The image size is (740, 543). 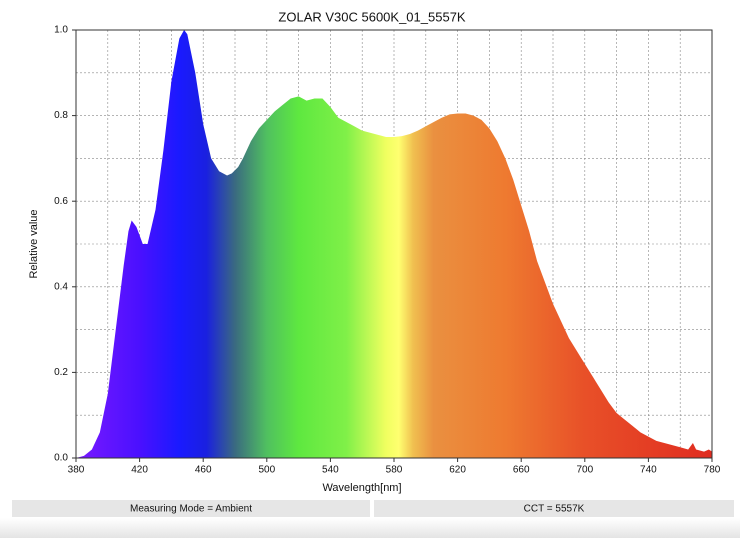 What do you see at coordinates (394, 470) in the screenshot?
I see `x-tick-label: 580` at bounding box center [394, 470].